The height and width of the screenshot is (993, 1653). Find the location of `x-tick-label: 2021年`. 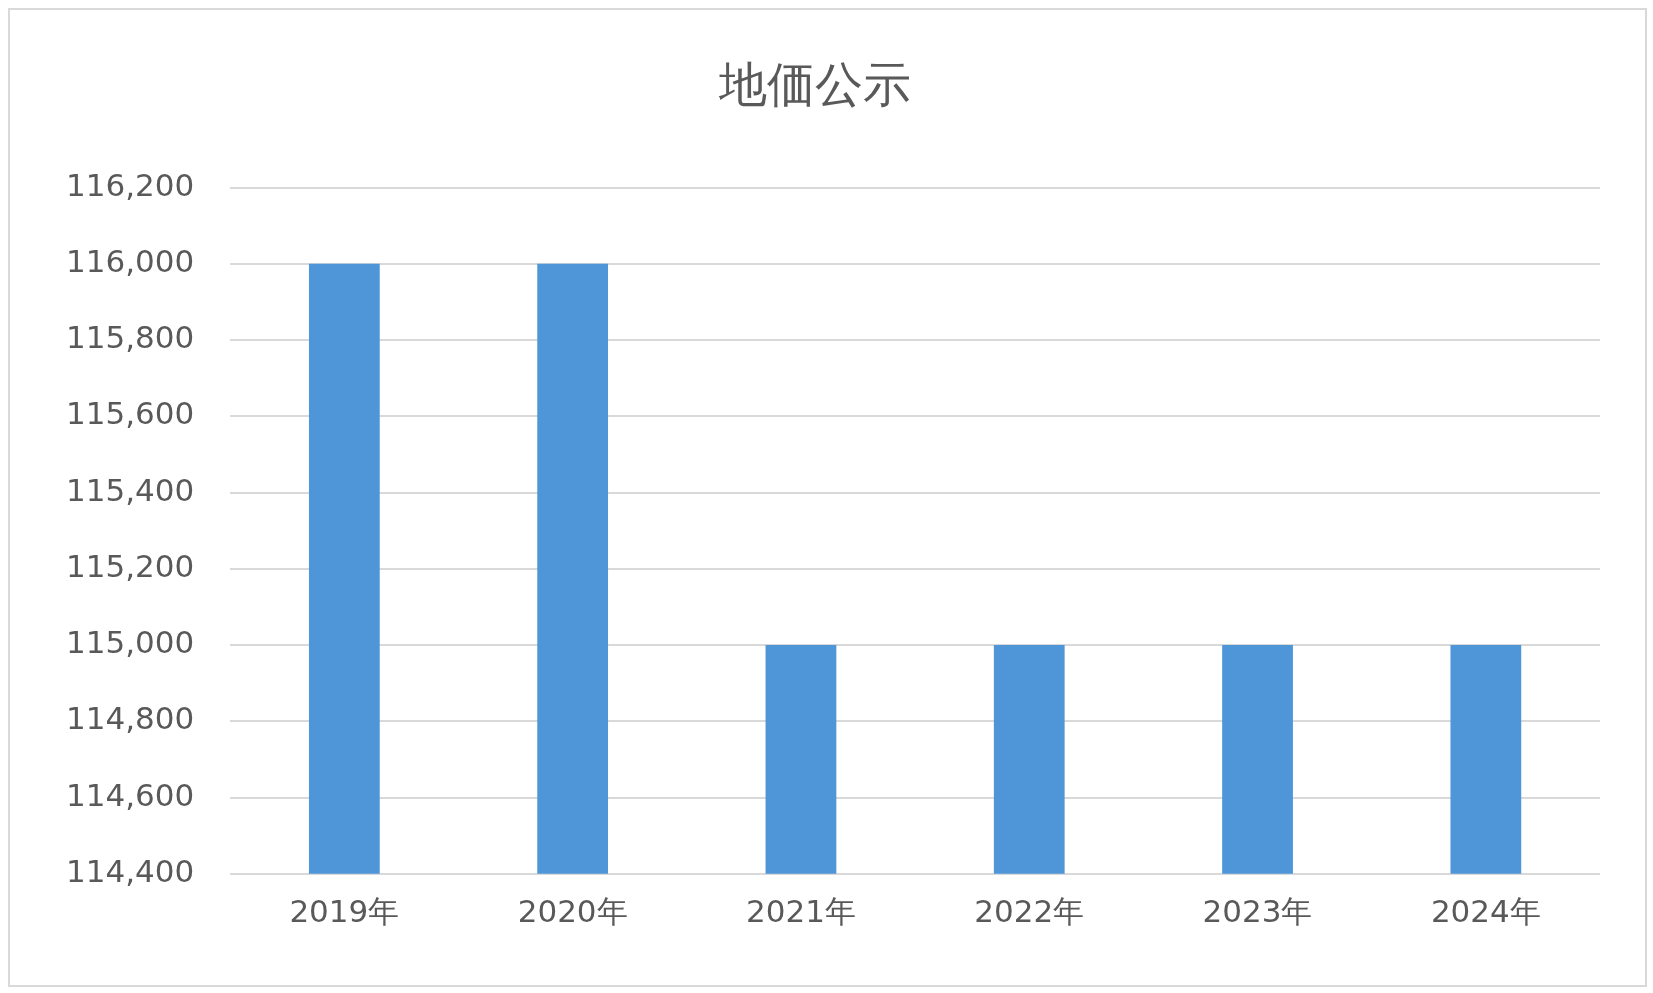

x-tick-label: 2021年 is located at coordinates (800, 911).